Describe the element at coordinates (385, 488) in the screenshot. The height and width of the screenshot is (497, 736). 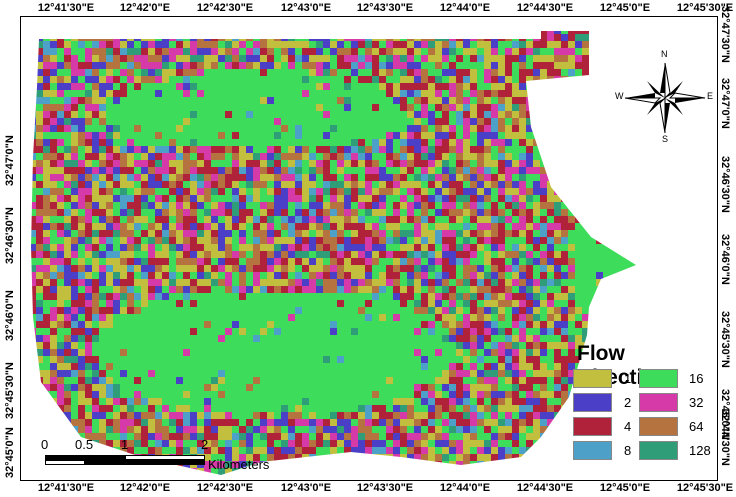
I see `longitude-label-bottom: 12°43'30"E` at that location.